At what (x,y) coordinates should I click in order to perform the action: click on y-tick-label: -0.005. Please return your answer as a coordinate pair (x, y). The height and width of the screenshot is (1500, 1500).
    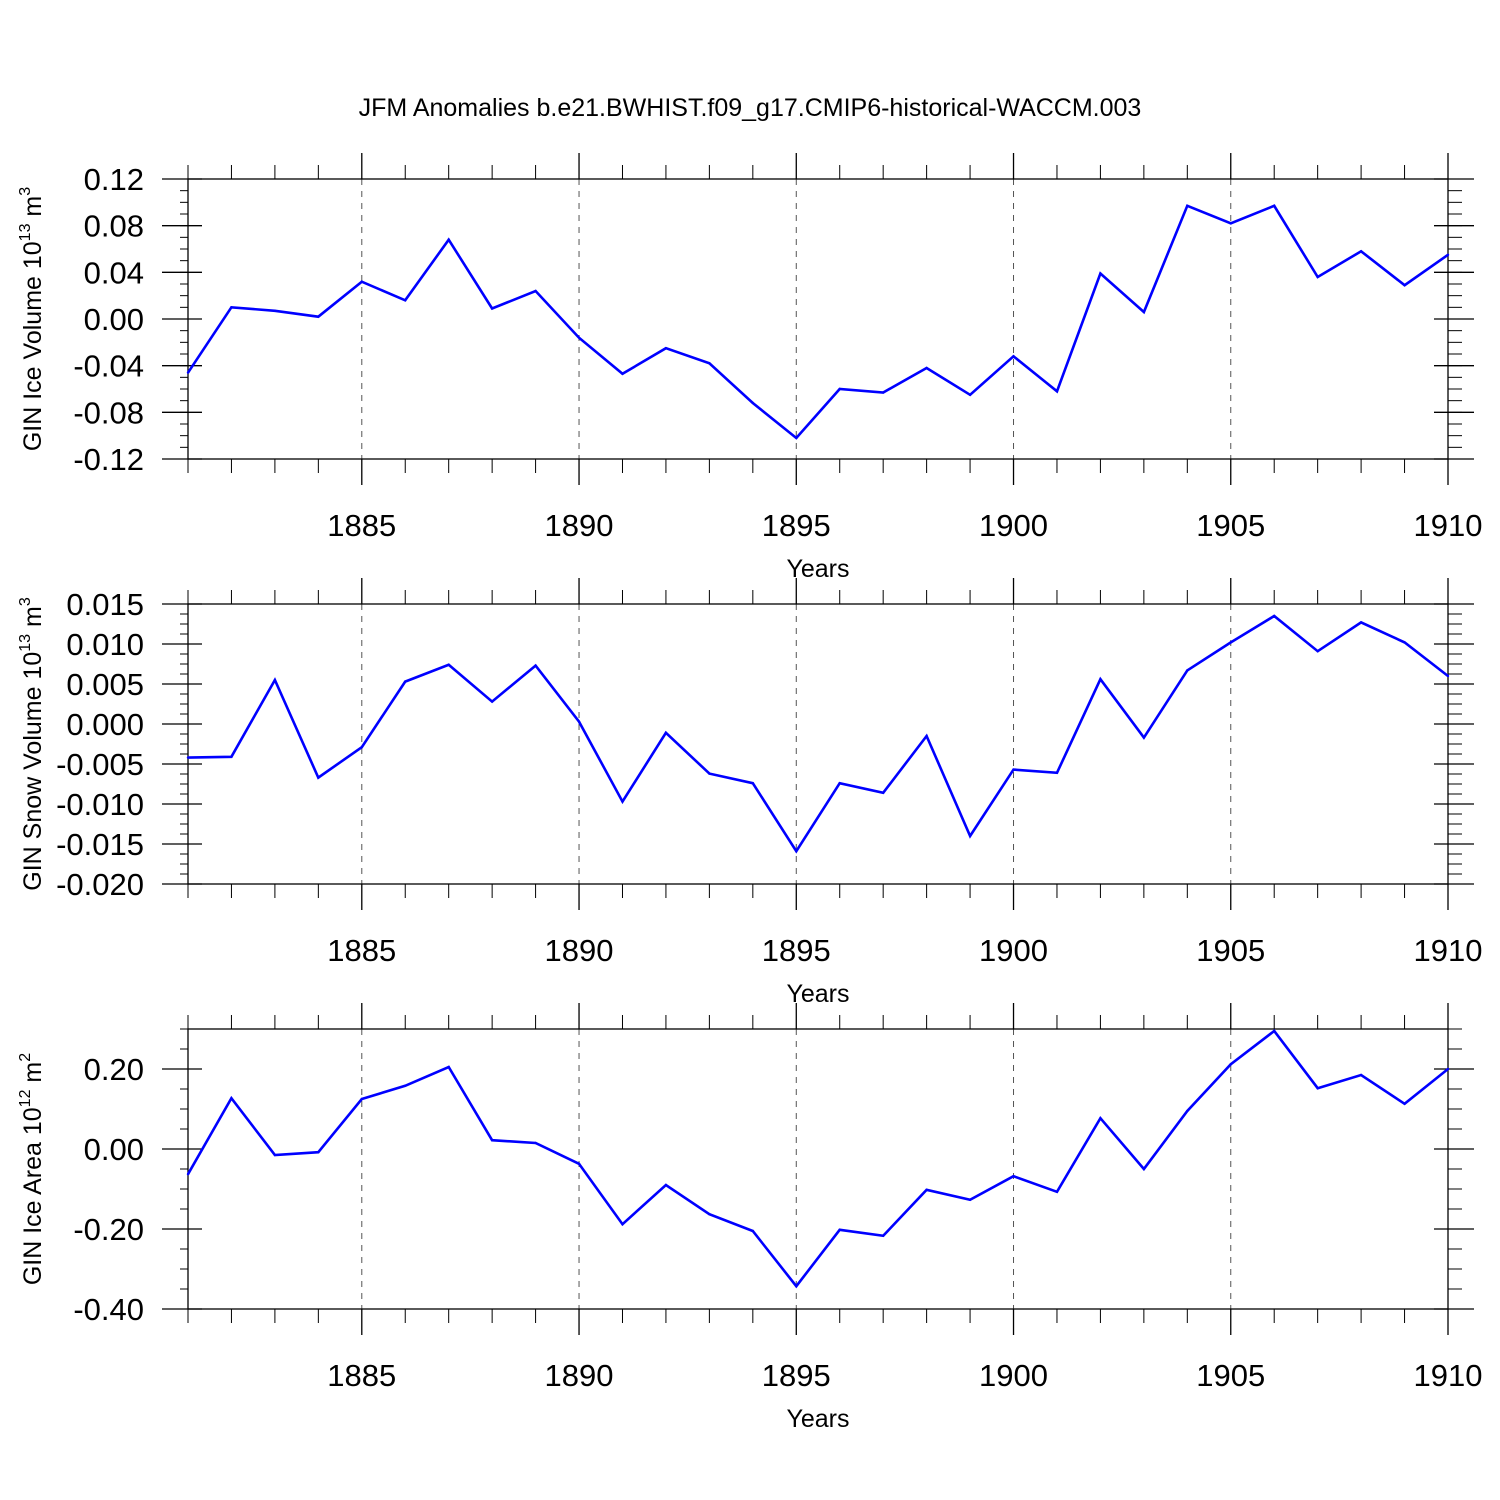
    Looking at the image, I should click on (100, 764).